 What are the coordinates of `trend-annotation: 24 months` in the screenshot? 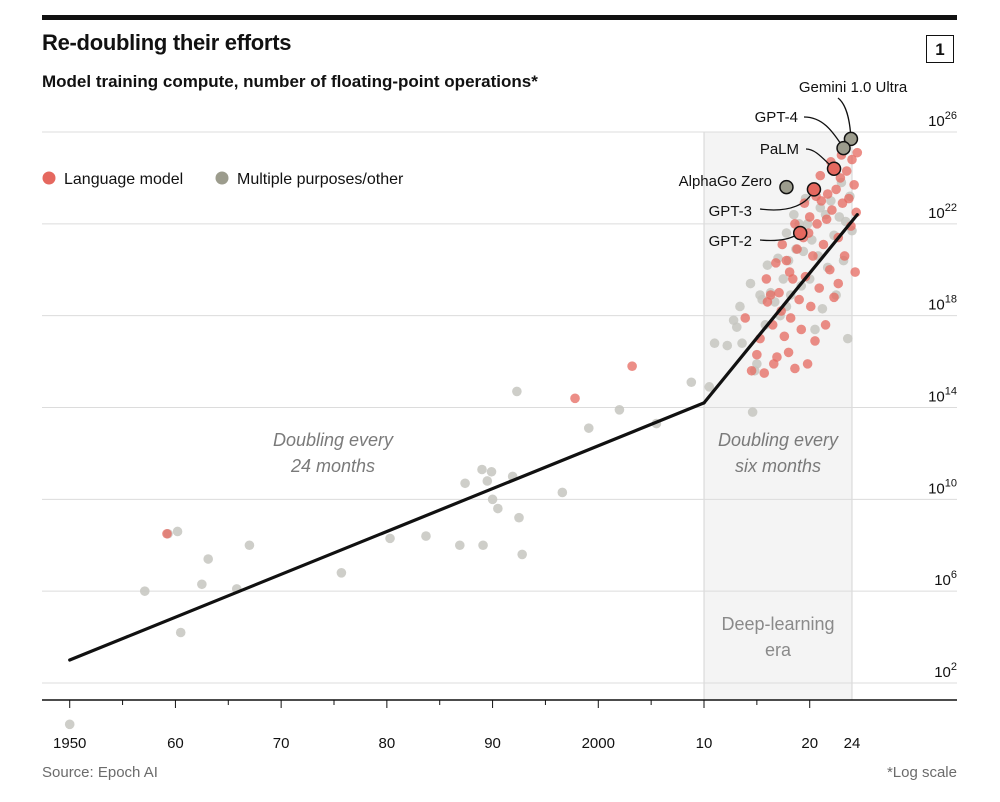 It's located at (332, 466).